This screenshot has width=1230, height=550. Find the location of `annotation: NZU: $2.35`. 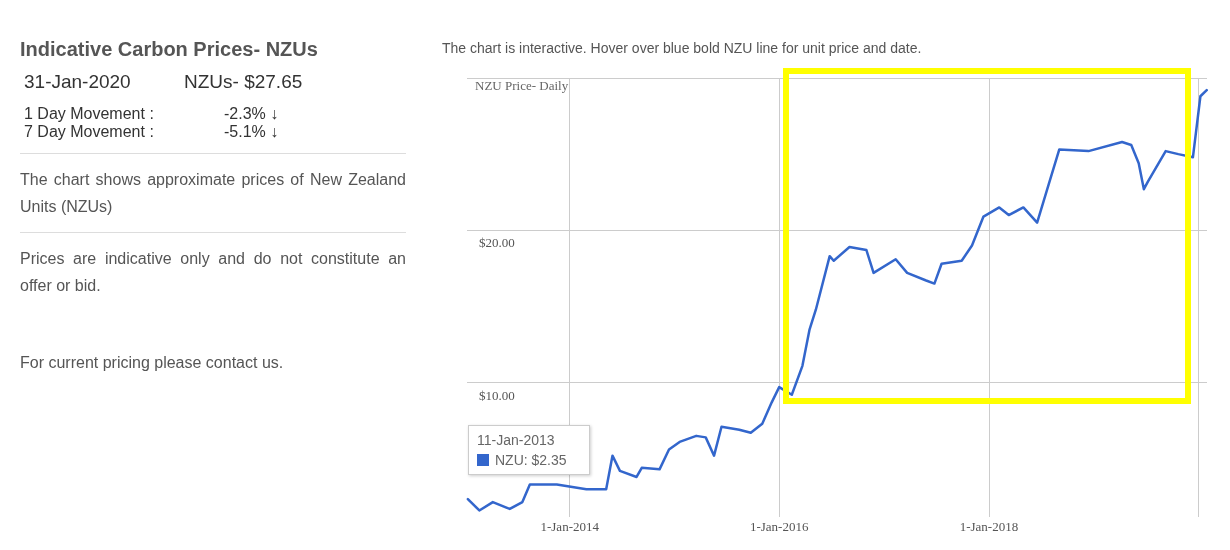

annotation: NZU: $2.35 is located at coordinates (531, 460).